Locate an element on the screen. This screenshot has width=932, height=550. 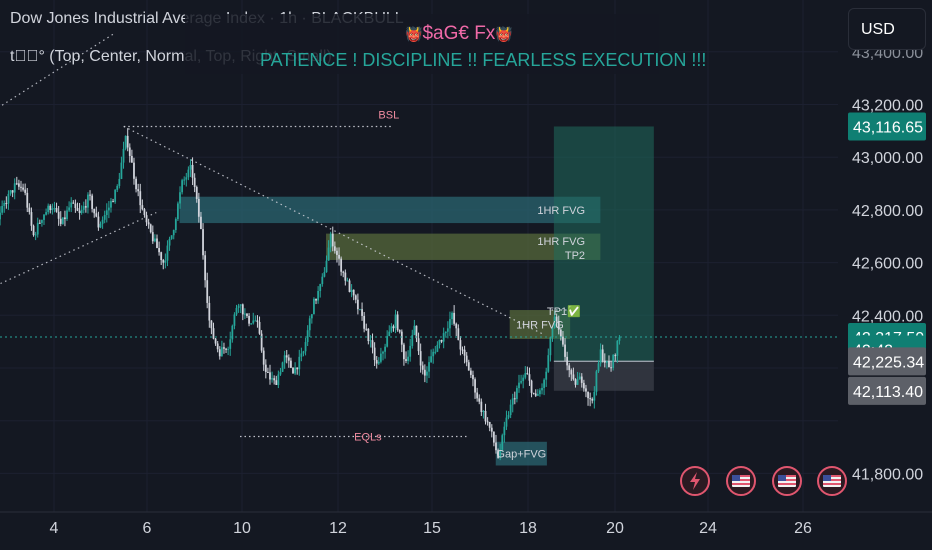
tp1-label: TP1✅ is located at coordinates (564, 311).